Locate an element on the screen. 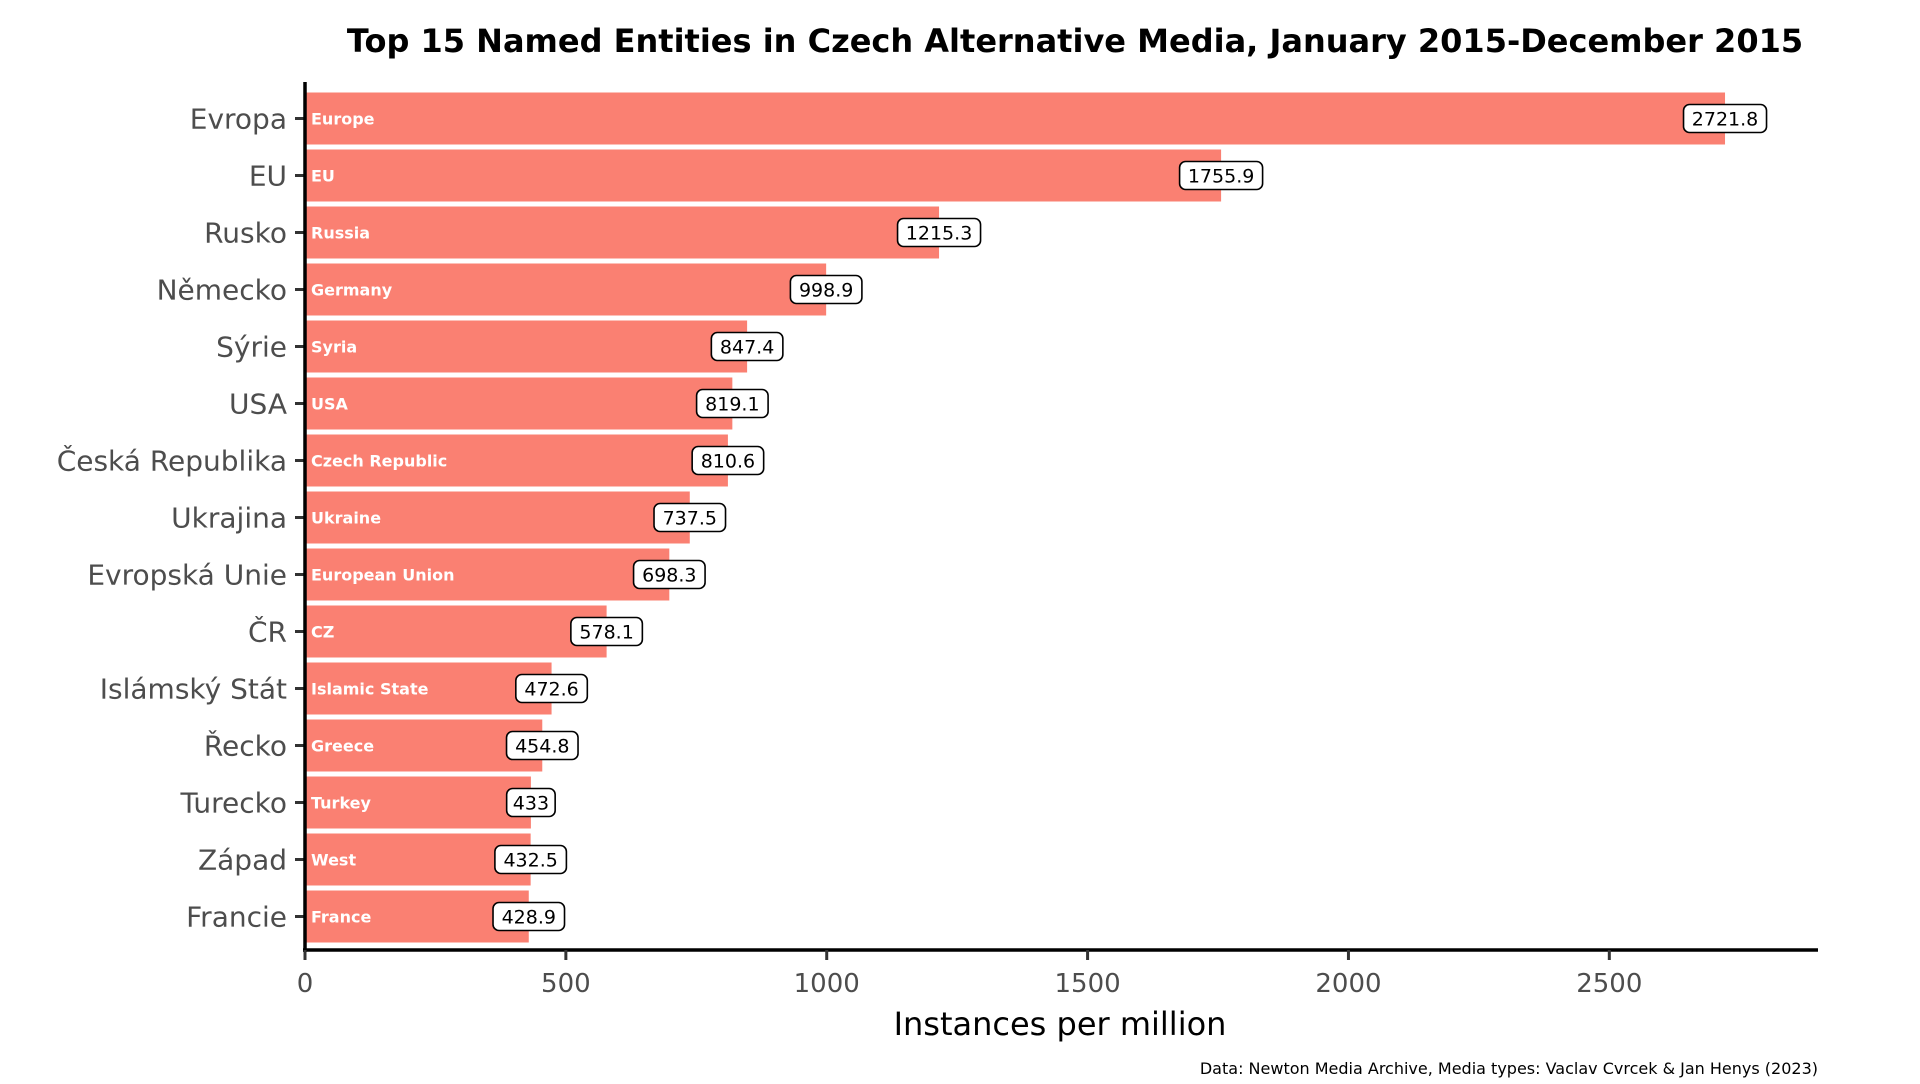 The width and height of the screenshot is (1920, 1084). value-label: 2721.8 is located at coordinates (1725, 120).